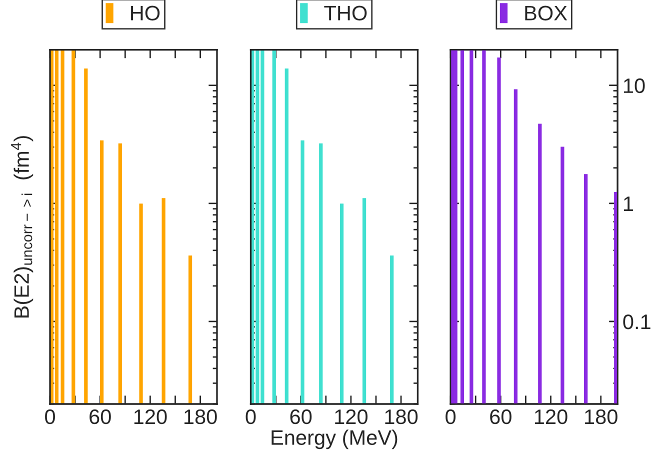 This screenshot has height=457, width=653. I want to click on x-axis-title: Energy (MeV), so click(335, 440).